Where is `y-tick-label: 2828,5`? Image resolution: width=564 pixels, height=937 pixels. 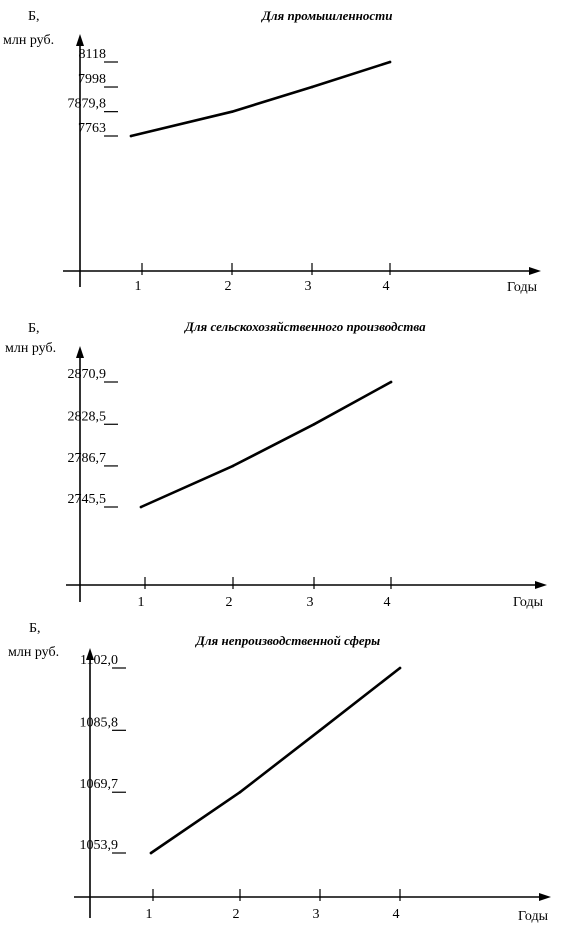
y-tick-label: 2828,5 is located at coordinates (87, 416).